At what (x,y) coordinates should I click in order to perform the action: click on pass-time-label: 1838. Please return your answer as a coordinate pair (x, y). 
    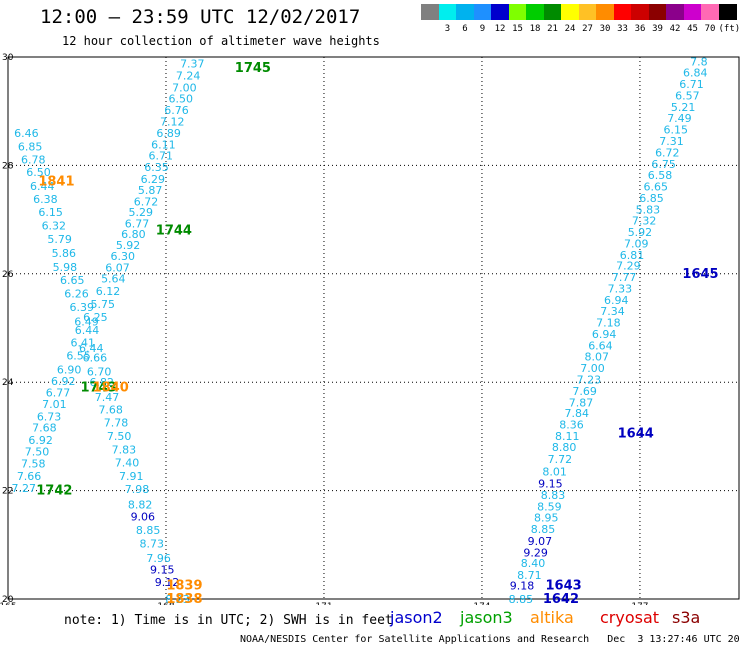
    Looking at the image, I should click on (184, 598).